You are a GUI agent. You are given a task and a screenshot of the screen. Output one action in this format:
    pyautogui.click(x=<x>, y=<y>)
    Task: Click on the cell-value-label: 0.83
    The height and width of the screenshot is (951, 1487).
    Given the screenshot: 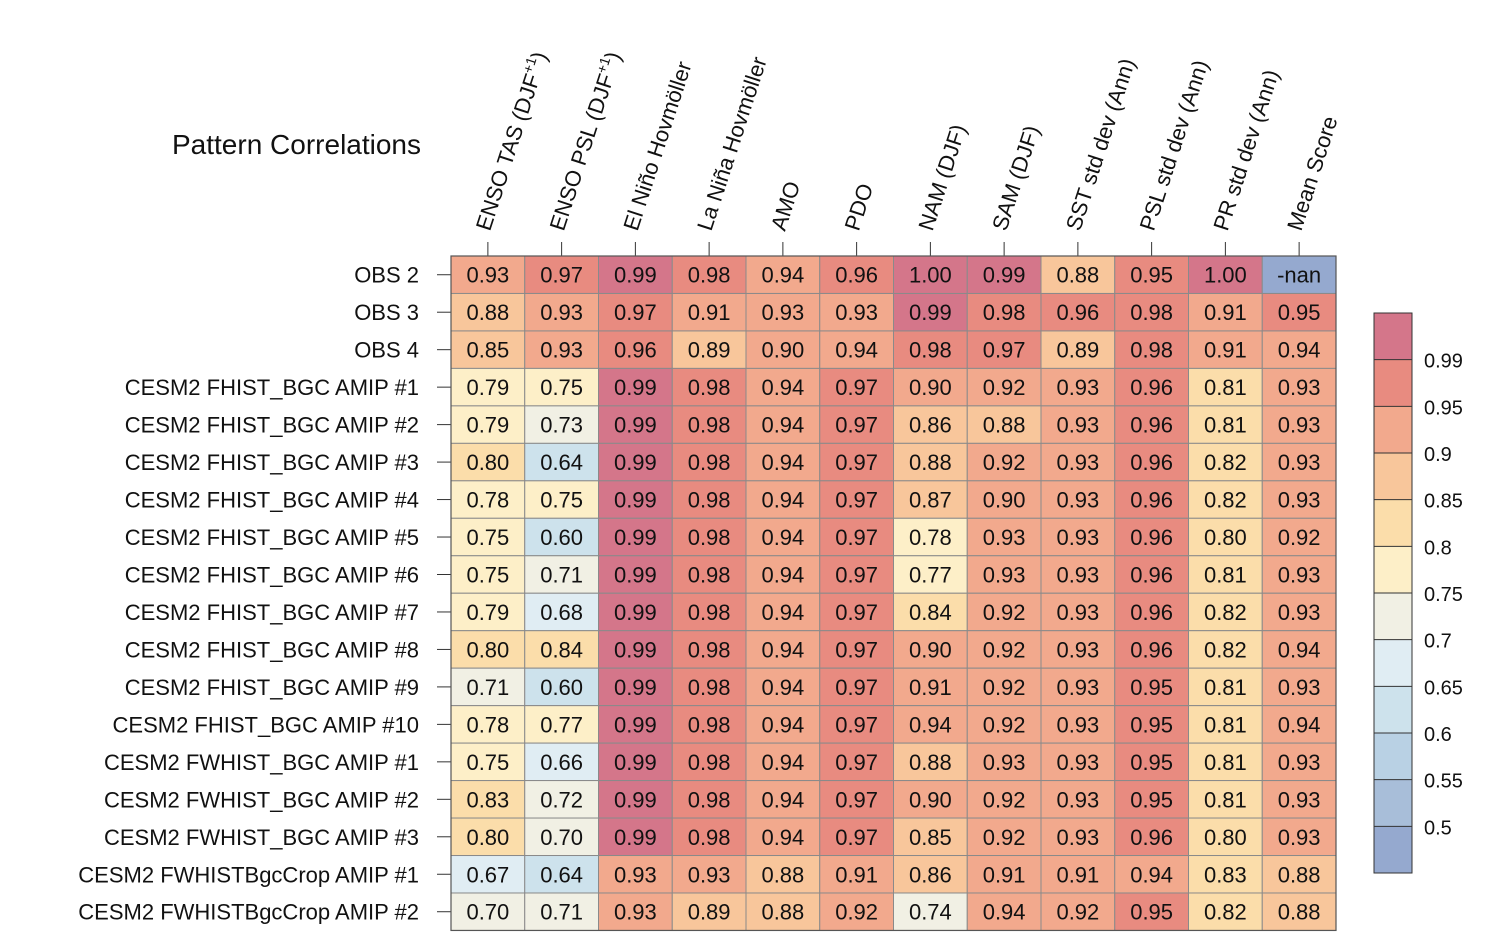 What is the action you would take?
    pyautogui.click(x=487, y=799)
    